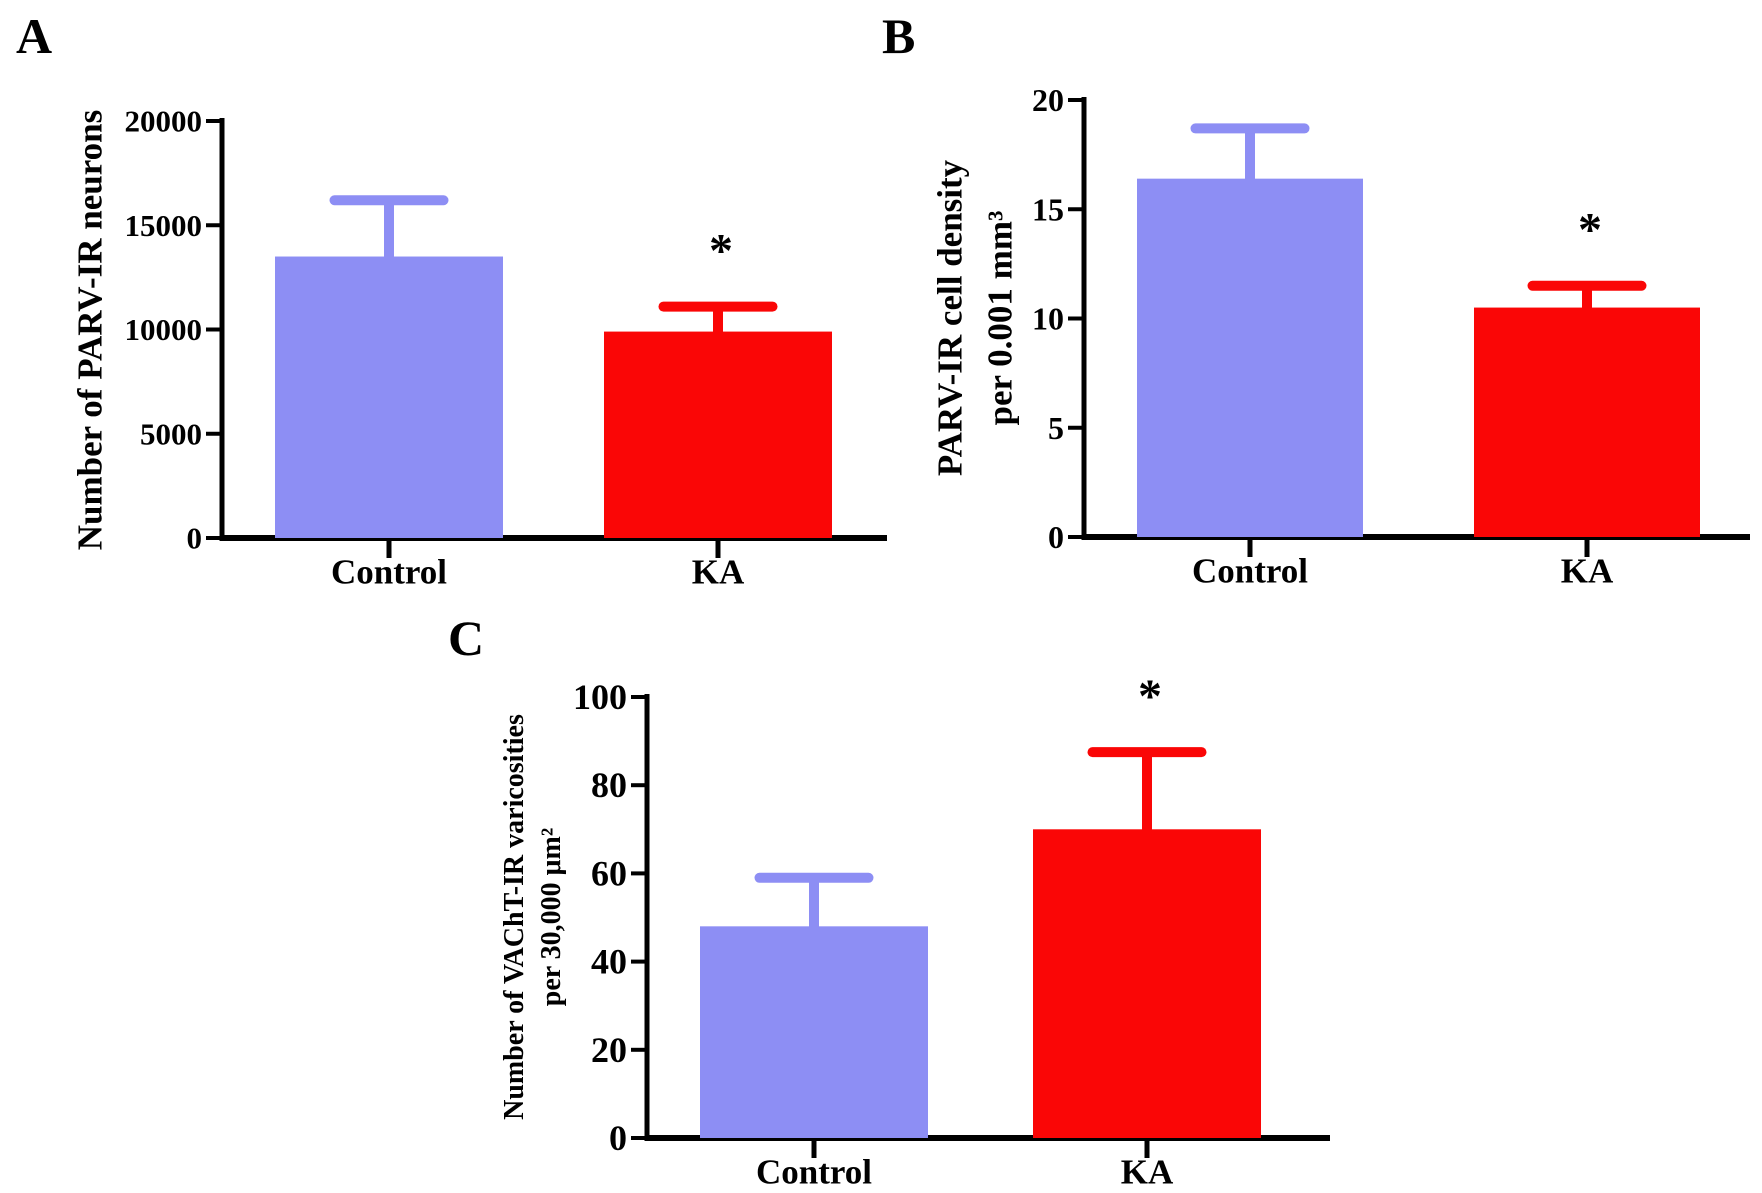 The image size is (1762, 1193). Describe the element at coordinates (514, 917) in the screenshot. I see `y-axis-title-line: Number of VAChT-IR varicosities` at that location.